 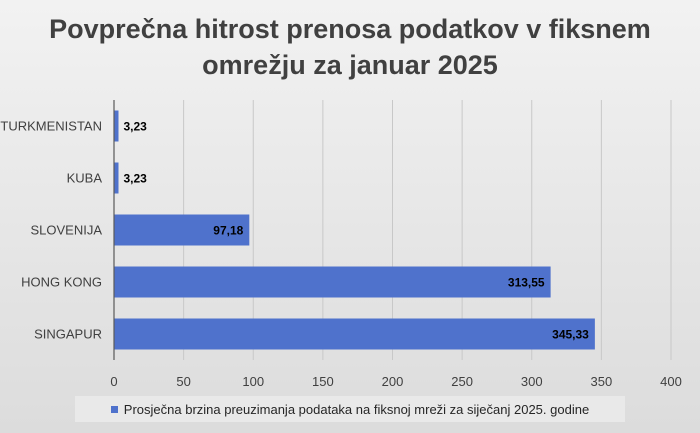 I want to click on data-label: 97,18, so click(x=228, y=231).